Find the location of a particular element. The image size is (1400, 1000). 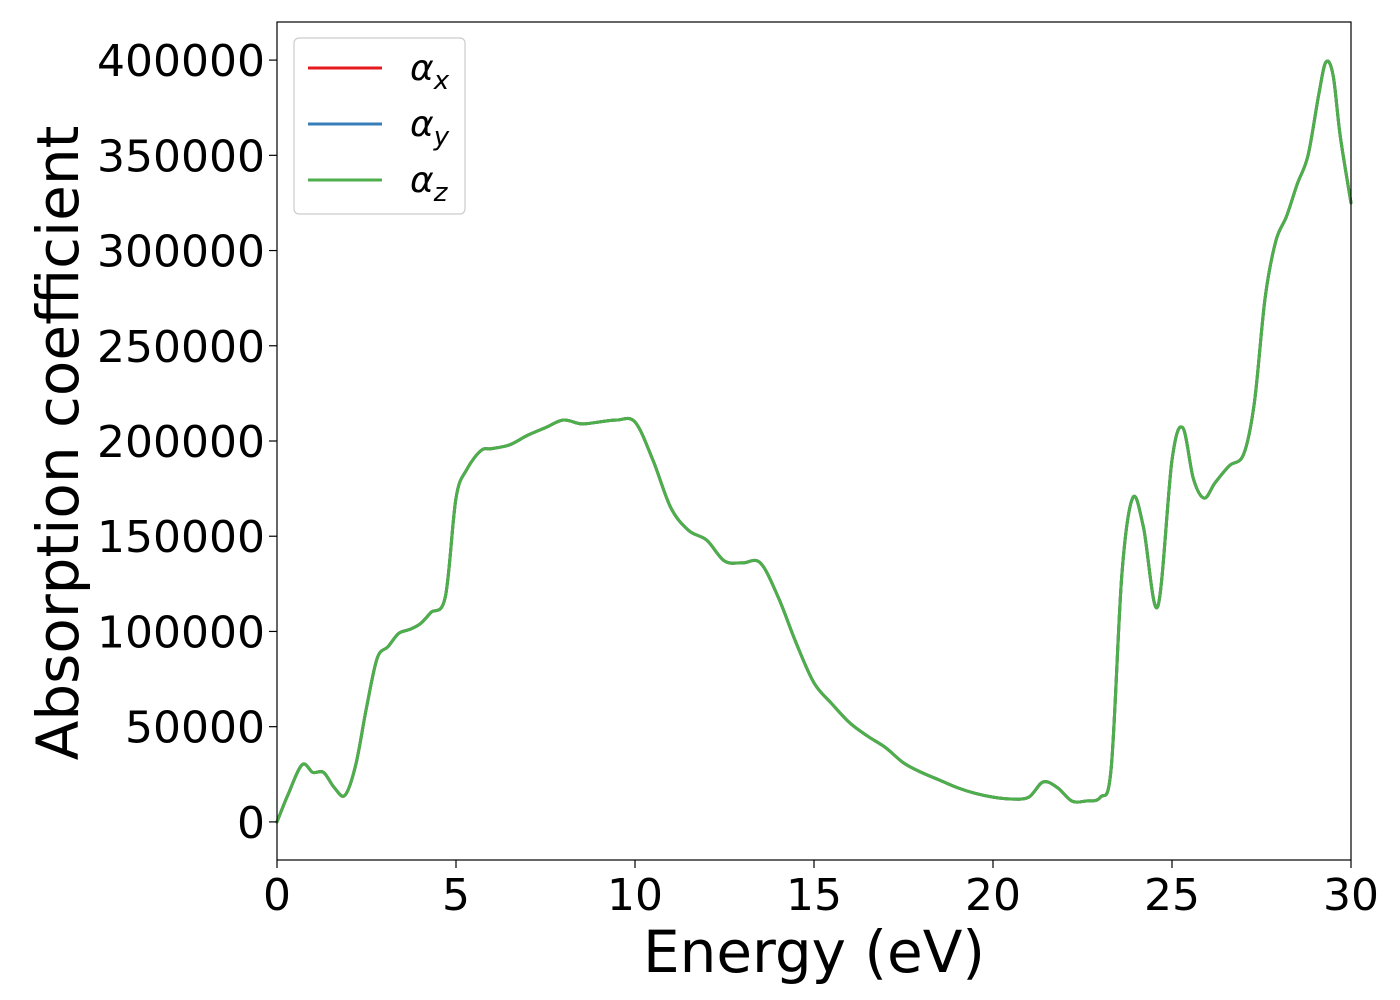

legend-label: αz is located at coordinates (429, 184).